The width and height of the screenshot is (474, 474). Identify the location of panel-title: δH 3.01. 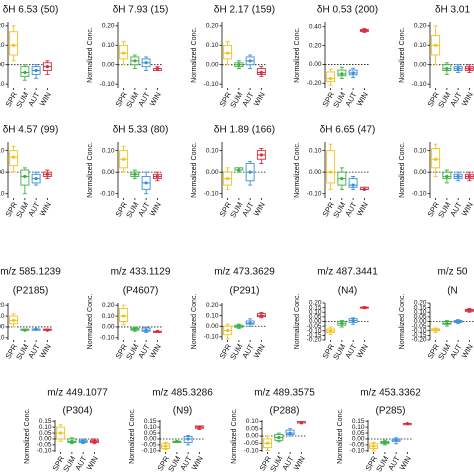
(452, 10).